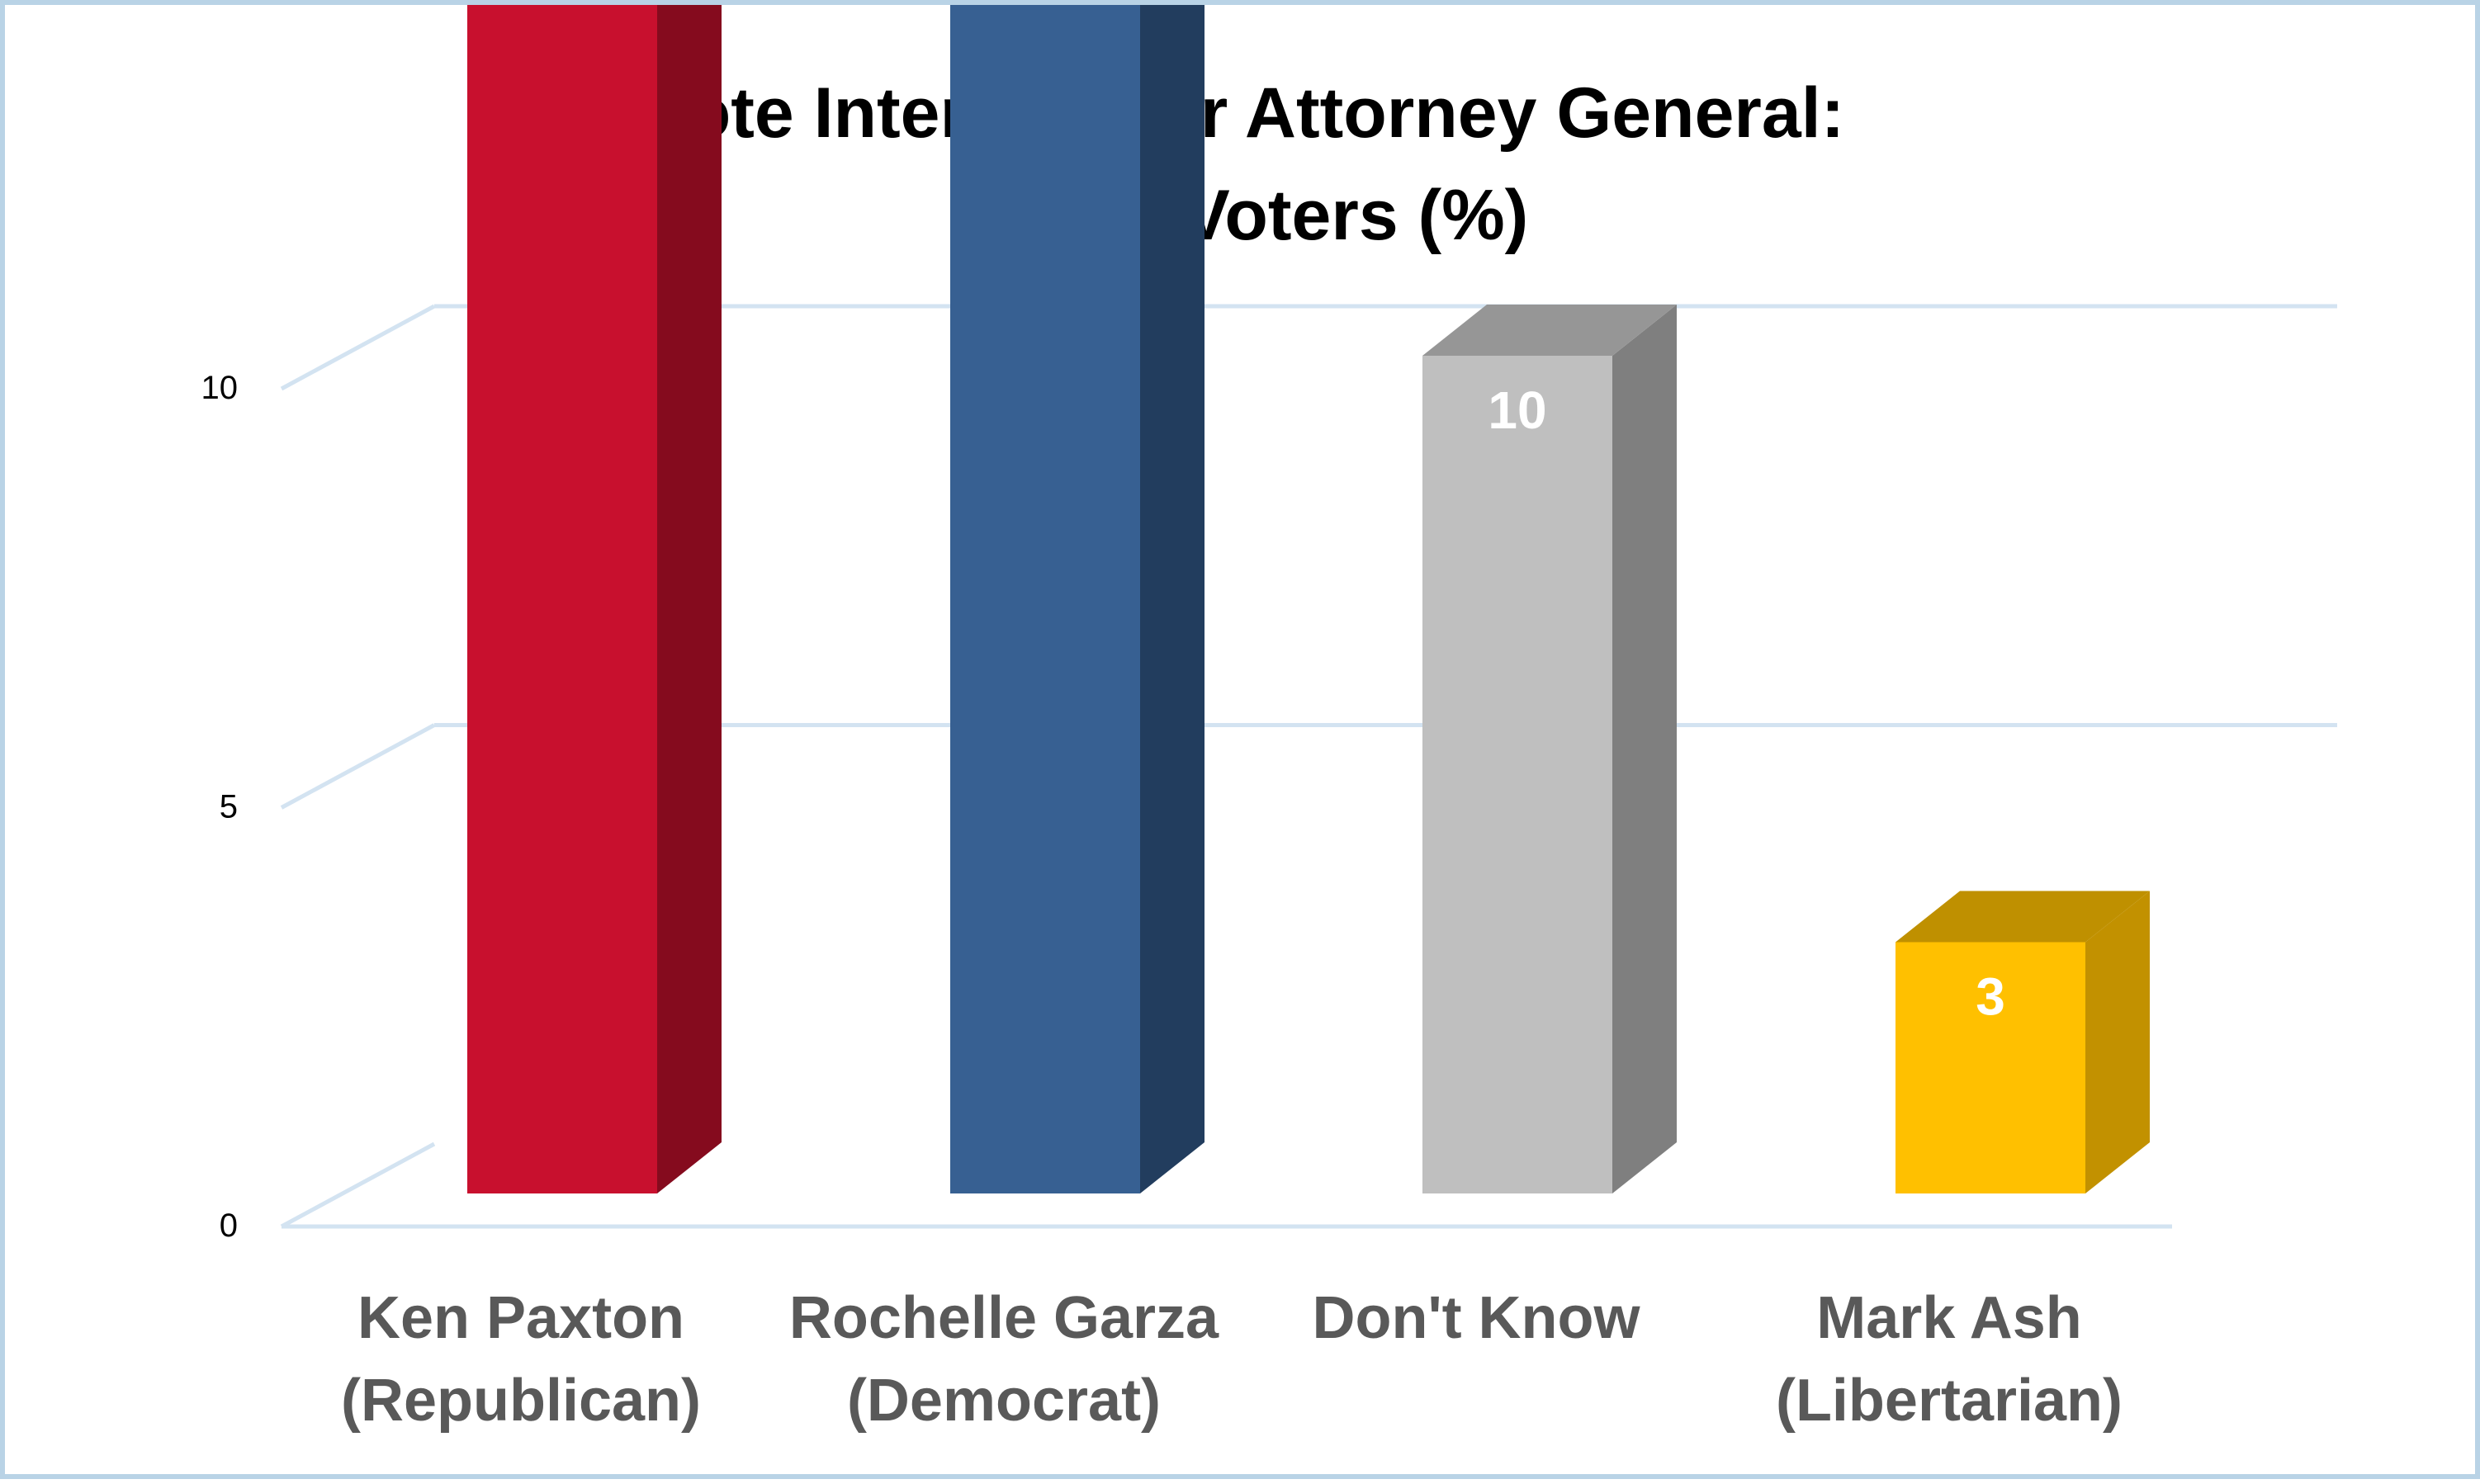 Image resolution: width=2480 pixels, height=1484 pixels. What do you see at coordinates (1990, 997) in the screenshot?
I see `data-label: 3` at bounding box center [1990, 997].